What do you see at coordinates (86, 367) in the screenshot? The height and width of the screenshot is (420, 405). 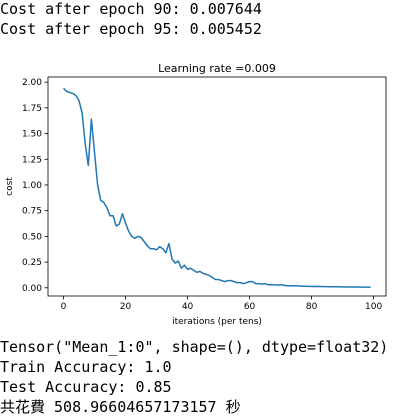 I see `output-line-train-accuracy: Train Accuracy: 1.0` at bounding box center [86, 367].